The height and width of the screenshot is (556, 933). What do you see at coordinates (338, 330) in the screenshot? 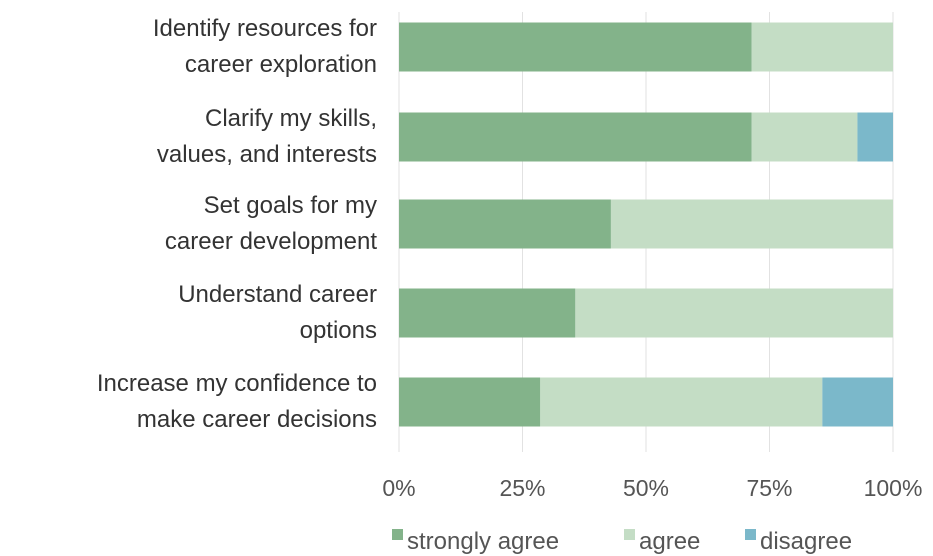
I see `category-label: options` at bounding box center [338, 330].